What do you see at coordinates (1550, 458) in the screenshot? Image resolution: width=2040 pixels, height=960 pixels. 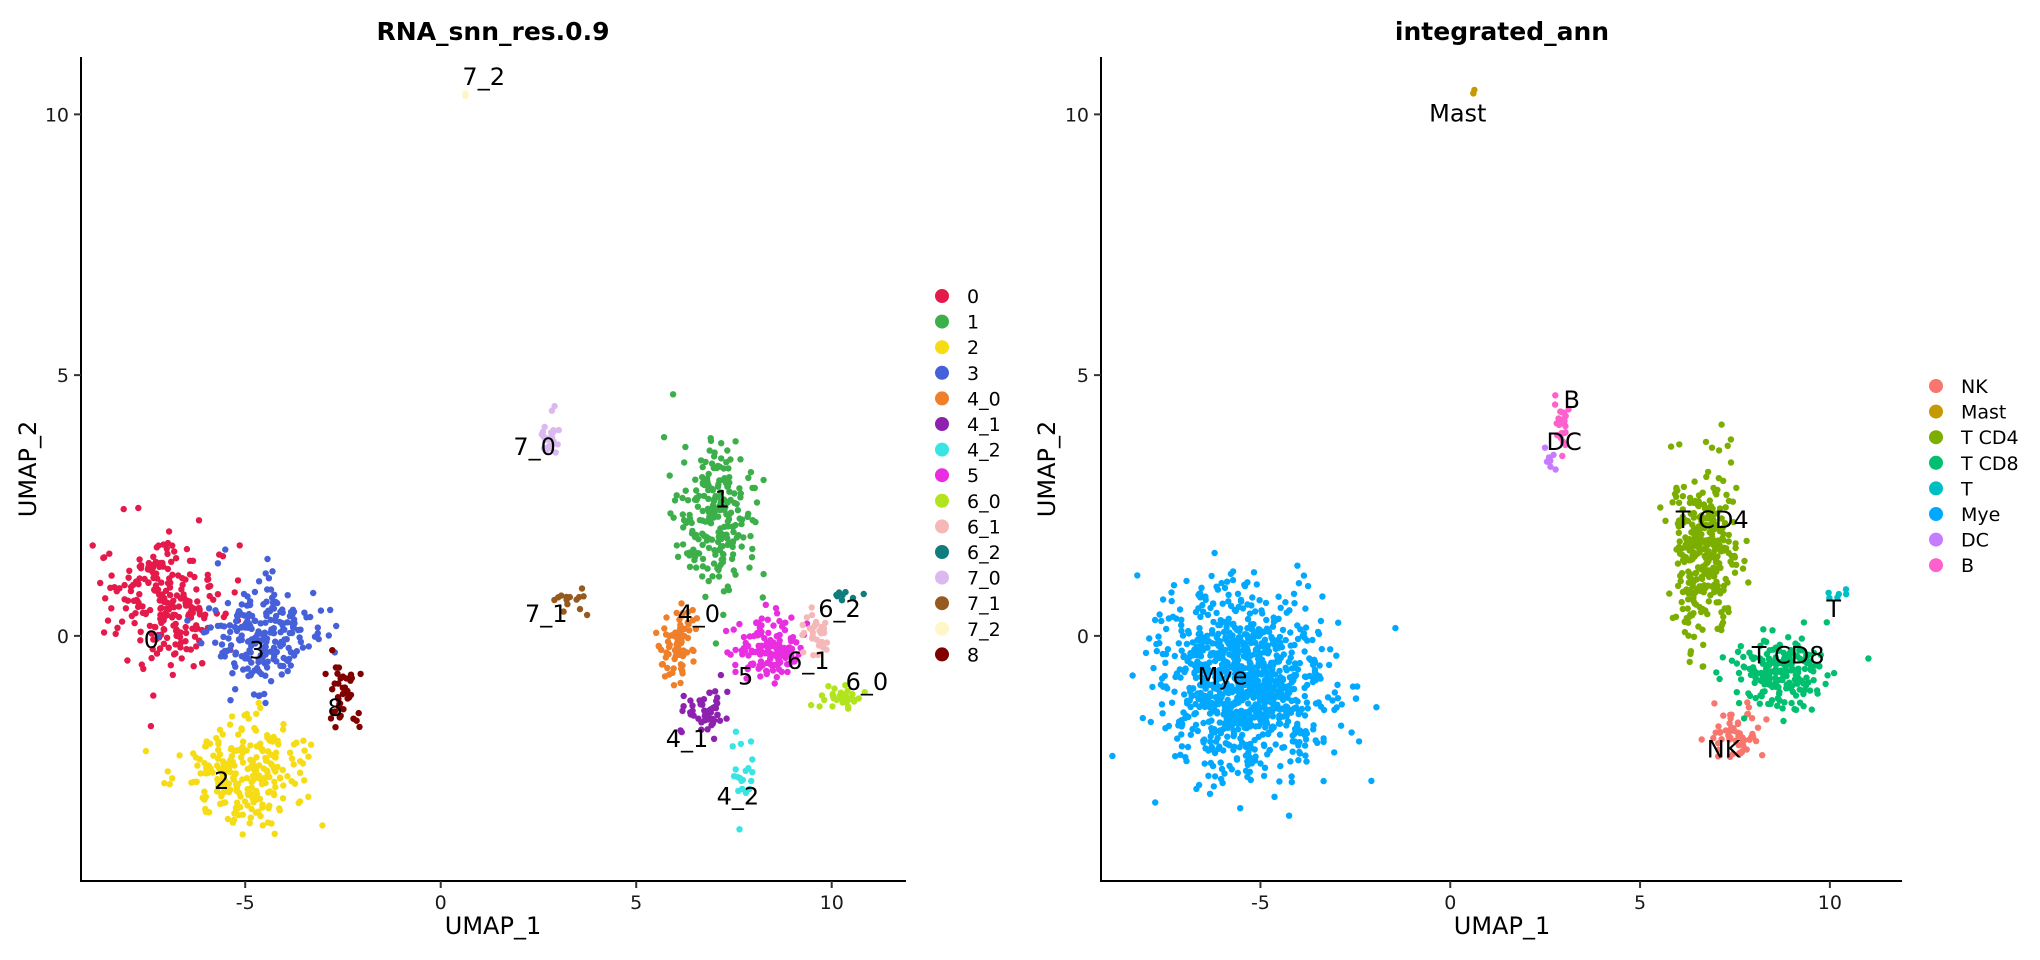 I see `cluster-points-DC` at bounding box center [1550, 458].